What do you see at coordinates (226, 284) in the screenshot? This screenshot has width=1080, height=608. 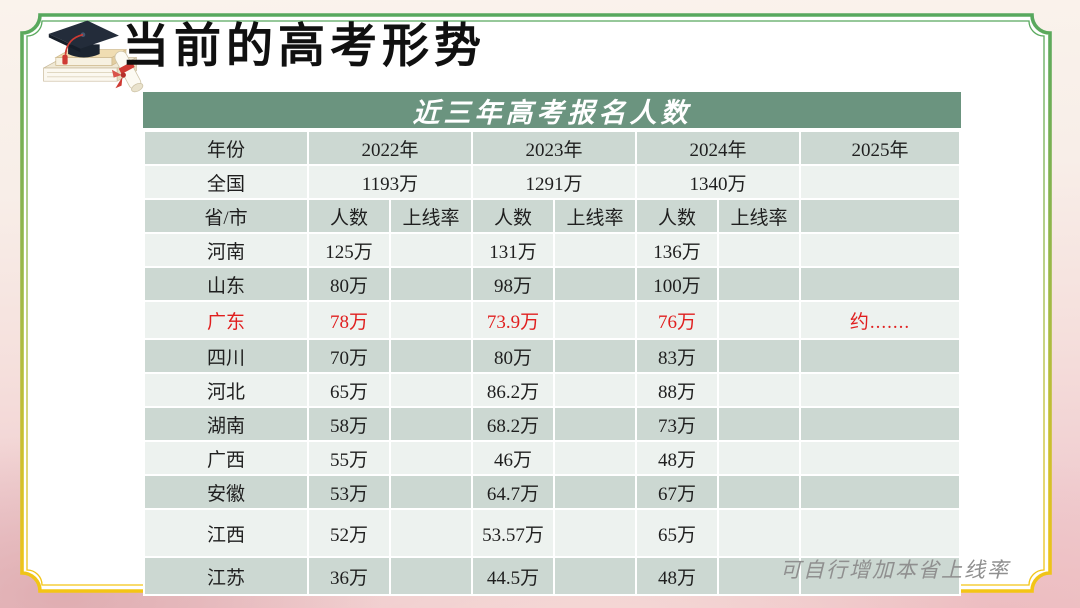 I see `province-name: 山东` at bounding box center [226, 284].